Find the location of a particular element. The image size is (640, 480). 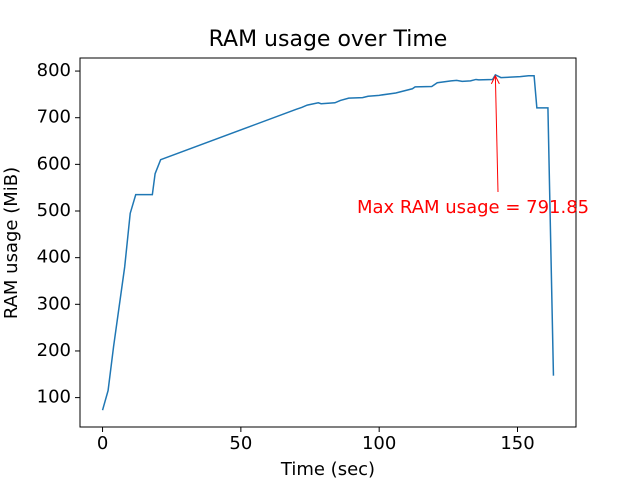

x-tick-label: 150 is located at coordinates (517, 443).